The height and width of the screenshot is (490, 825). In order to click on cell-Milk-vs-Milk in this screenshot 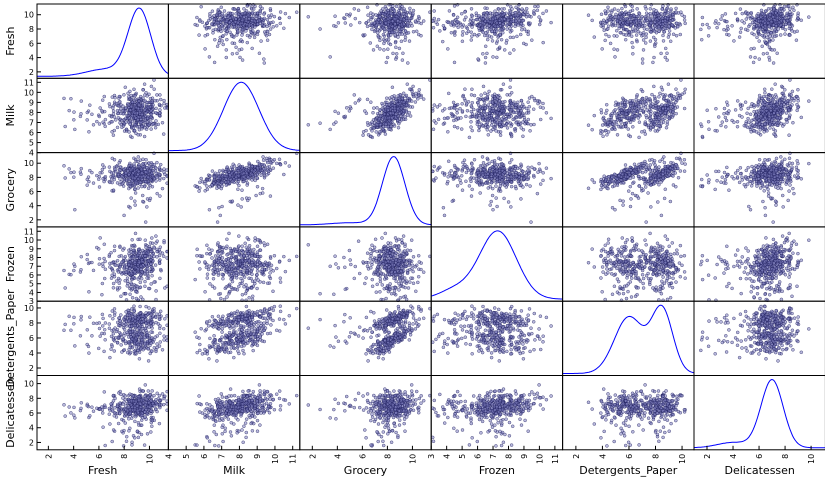, I will do `click(234, 115)`.